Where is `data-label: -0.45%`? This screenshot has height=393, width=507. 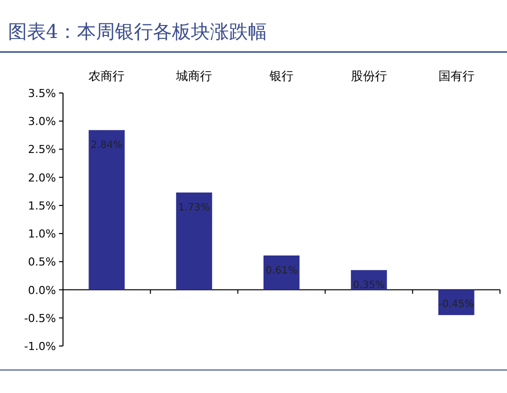 data-label: -0.45% is located at coordinates (456, 304).